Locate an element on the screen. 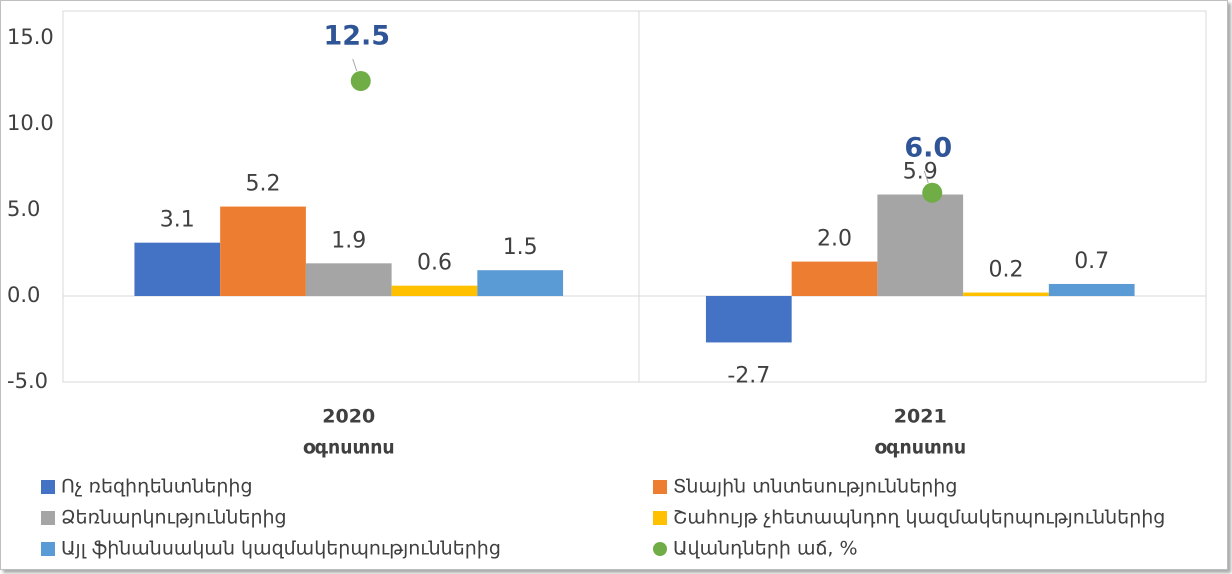 The width and height of the screenshot is (1232, 574). data-label: 5.2 is located at coordinates (263, 184).